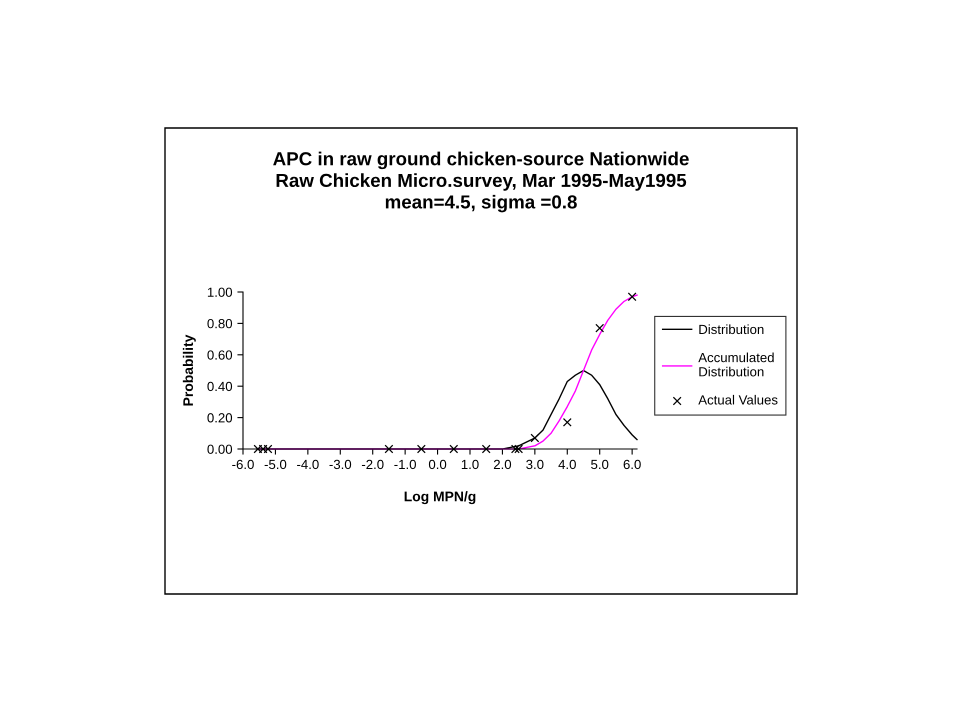  What do you see at coordinates (189, 370) in the screenshot?
I see `y-axis-title: Probability` at bounding box center [189, 370].